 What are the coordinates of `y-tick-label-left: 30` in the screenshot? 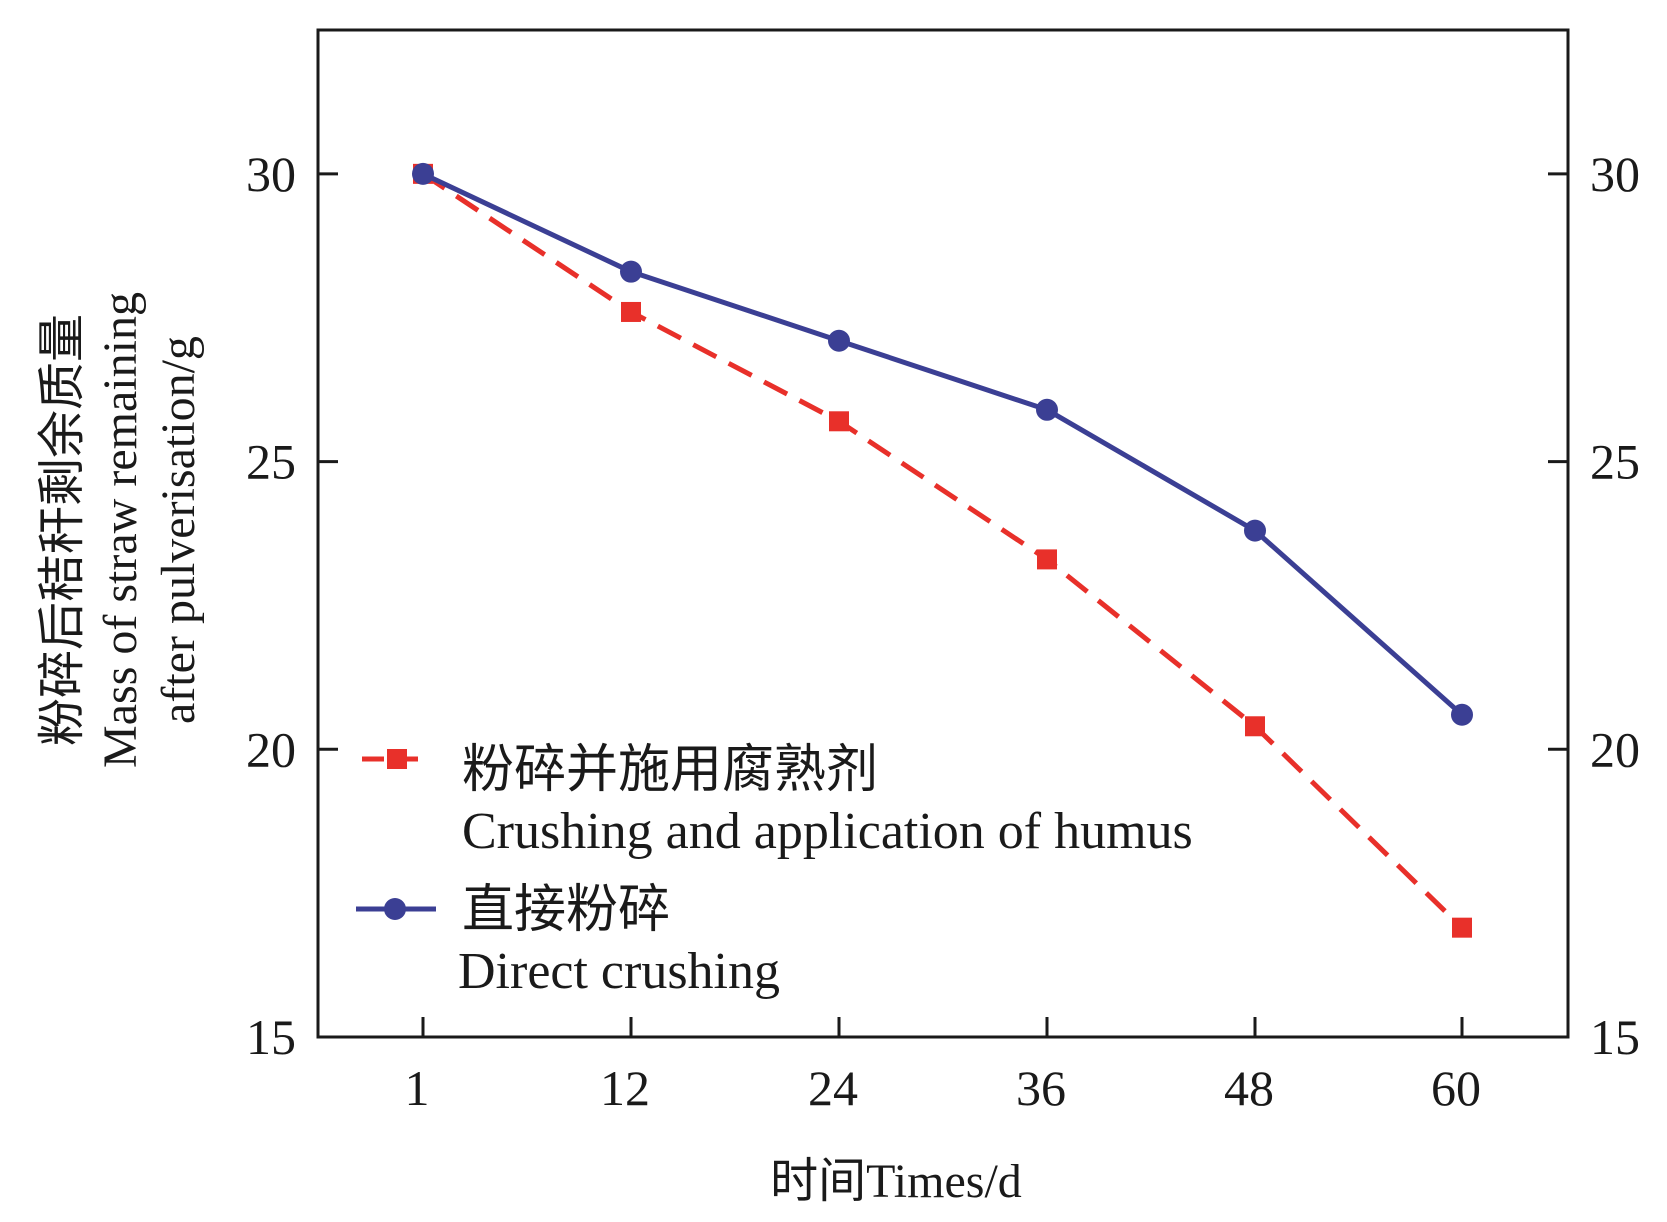 It's located at (271, 174).